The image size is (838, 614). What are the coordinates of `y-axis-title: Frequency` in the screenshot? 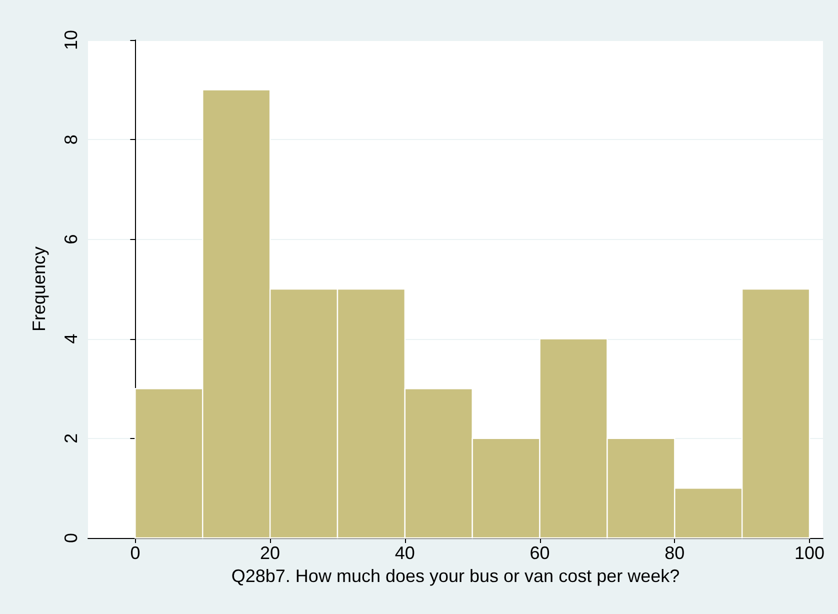 It's located at (39, 289).